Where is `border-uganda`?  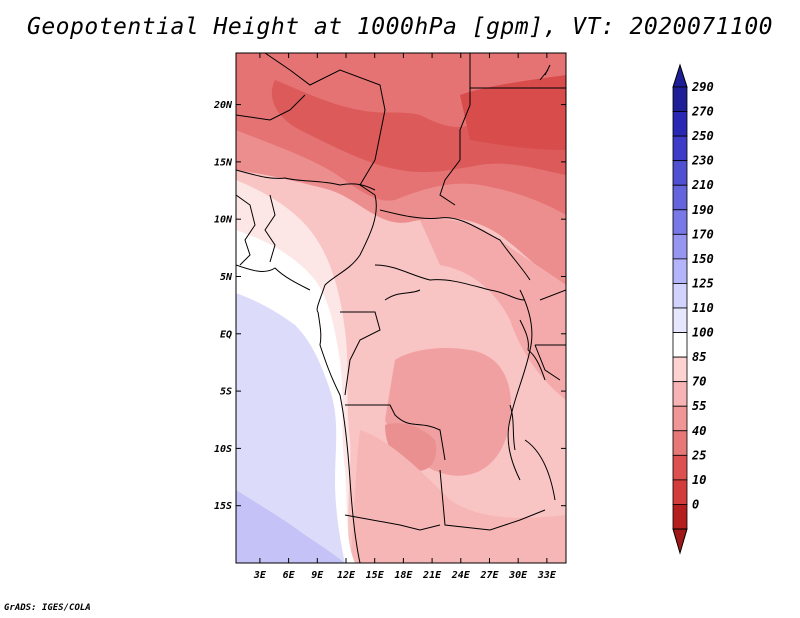 border-uganda is located at coordinates (552, 295).